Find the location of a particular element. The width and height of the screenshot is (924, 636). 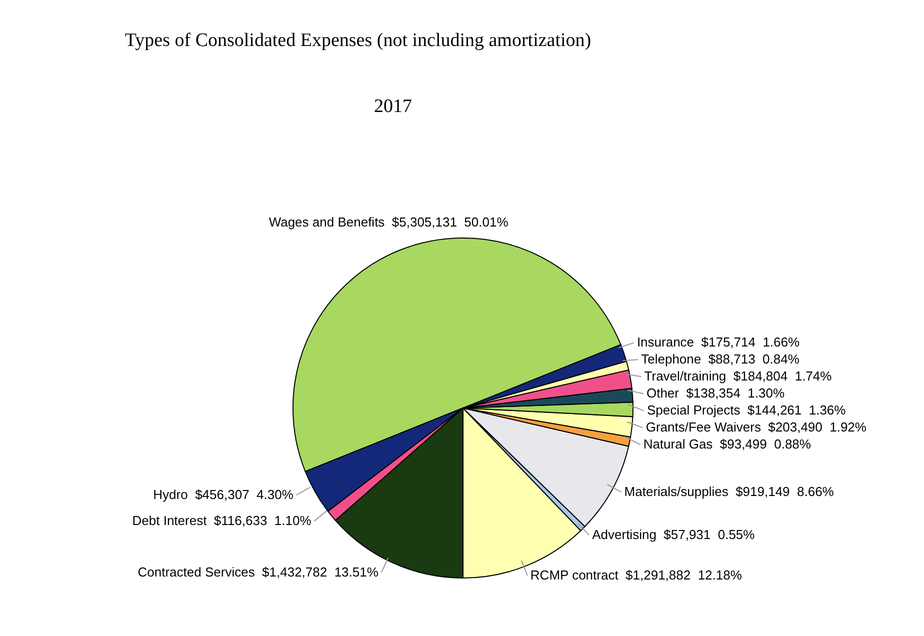

slice-label: Debt Interest $116,633 1.10% is located at coordinates (222, 520).